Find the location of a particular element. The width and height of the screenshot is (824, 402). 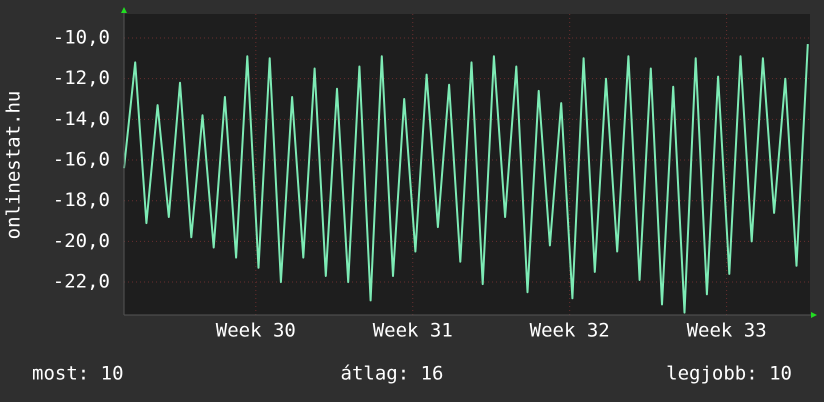

y-tick-label: -12,0 is located at coordinates (81, 78).